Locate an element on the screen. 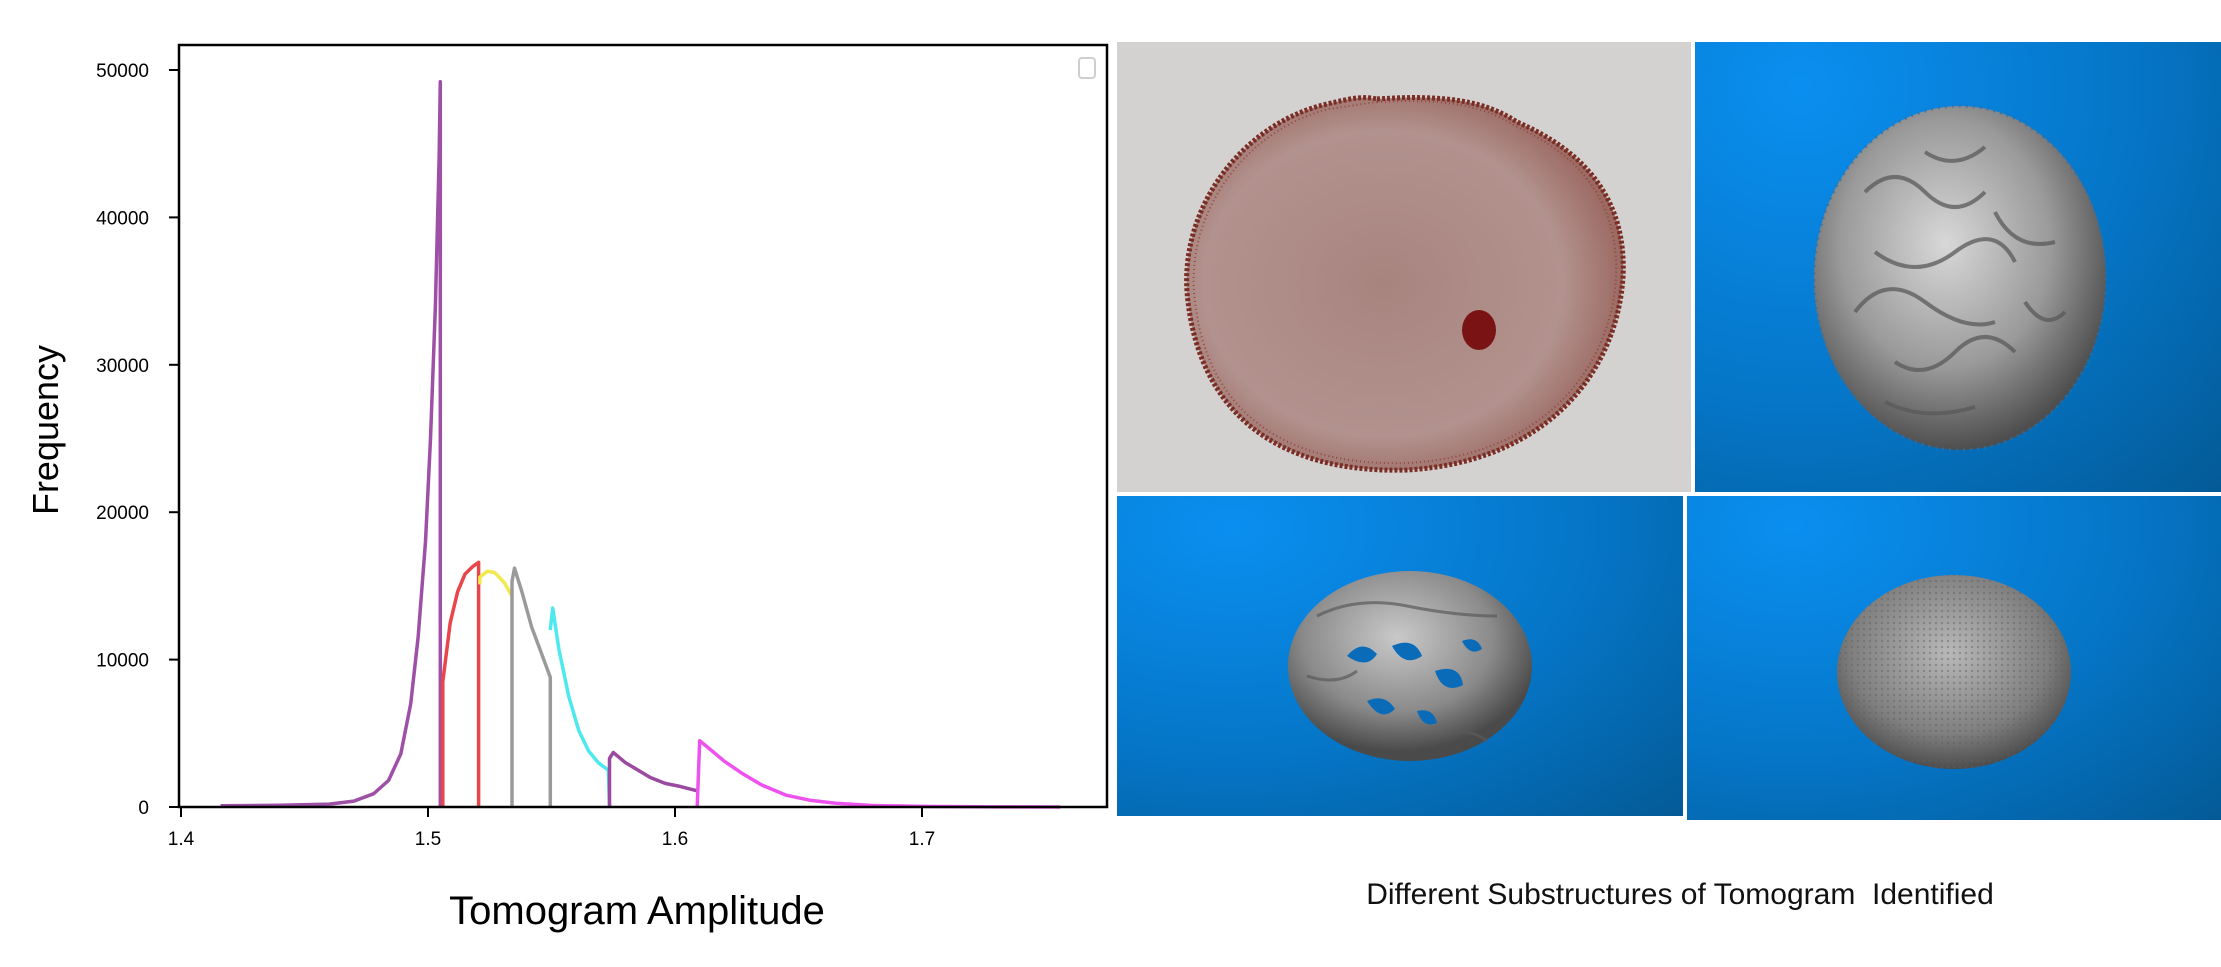 The image size is (2221, 967). substructure-2-image is located at coordinates (1410, 666).